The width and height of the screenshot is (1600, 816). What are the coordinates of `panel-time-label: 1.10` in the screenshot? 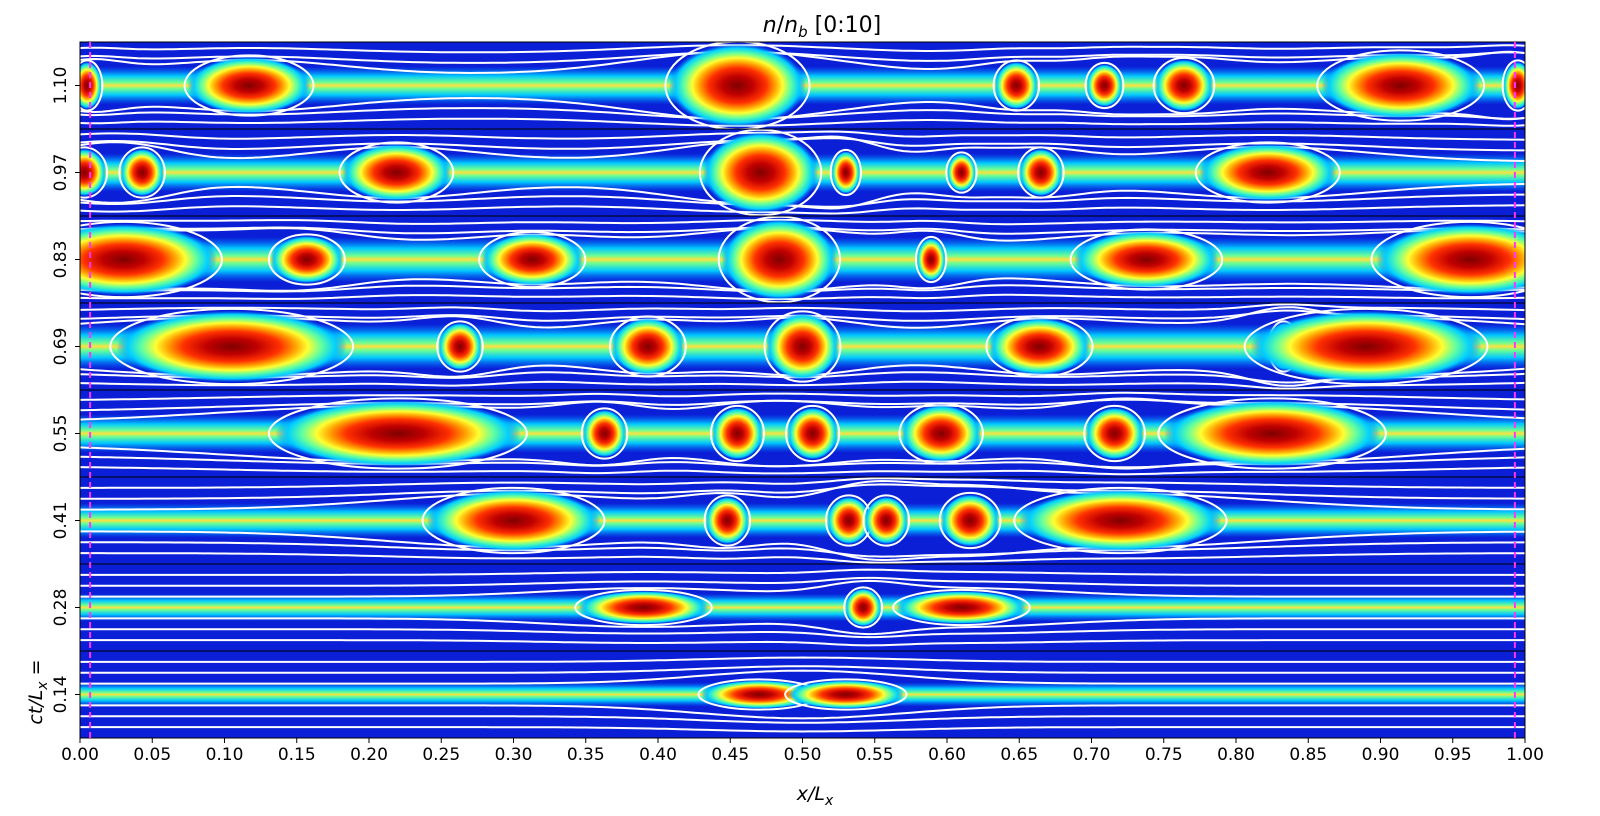 It's located at (61, 86).